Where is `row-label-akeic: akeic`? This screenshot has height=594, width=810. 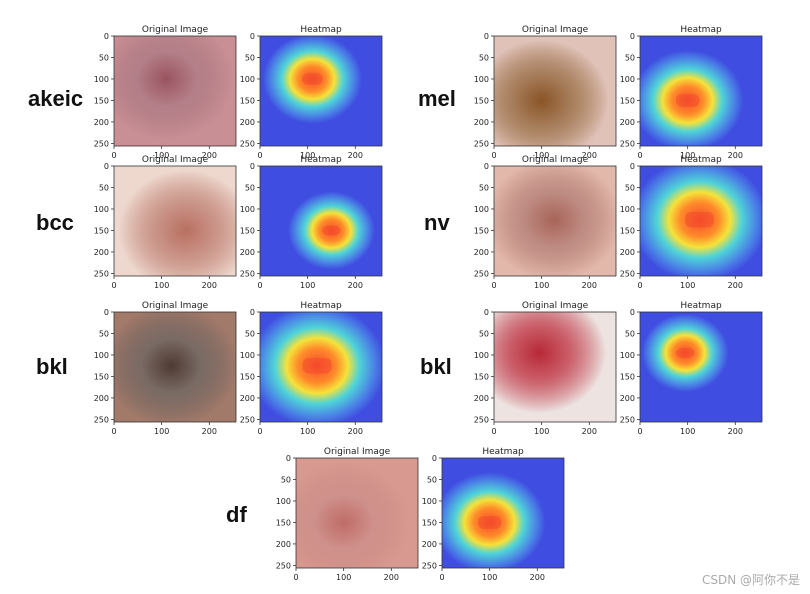
row-label-akeic: akeic is located at coordinates (56, 98).